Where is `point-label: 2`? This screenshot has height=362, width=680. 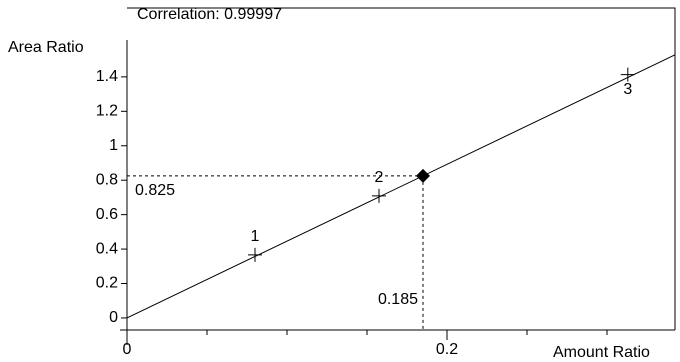 point-label: 2 is located at coordinates (379, 177).